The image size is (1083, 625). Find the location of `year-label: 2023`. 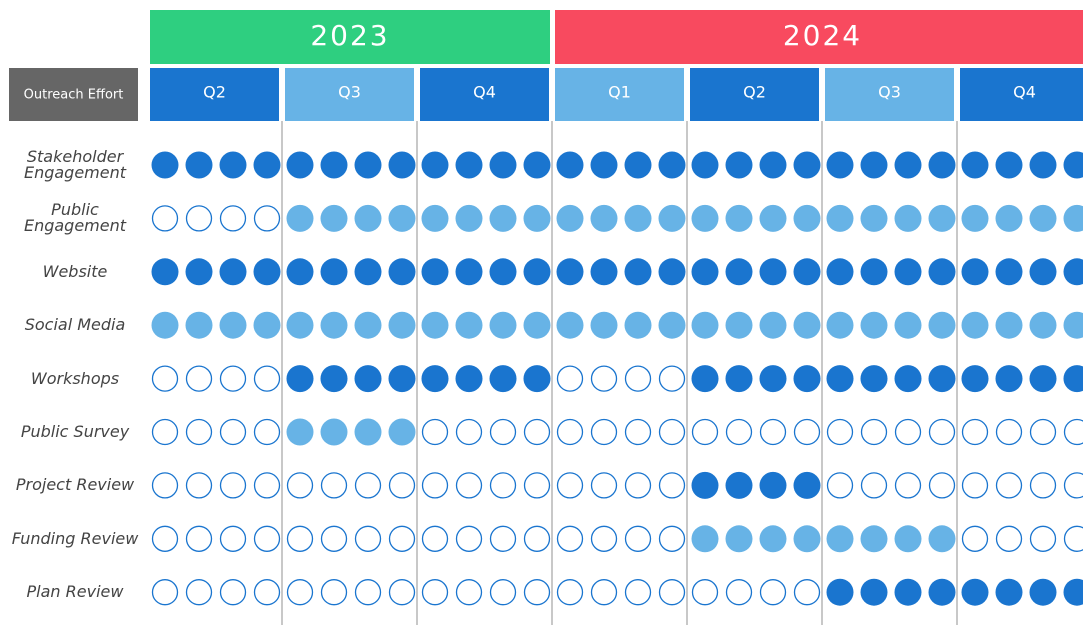

year-label: 2023 is located at coordinates (349, 35).